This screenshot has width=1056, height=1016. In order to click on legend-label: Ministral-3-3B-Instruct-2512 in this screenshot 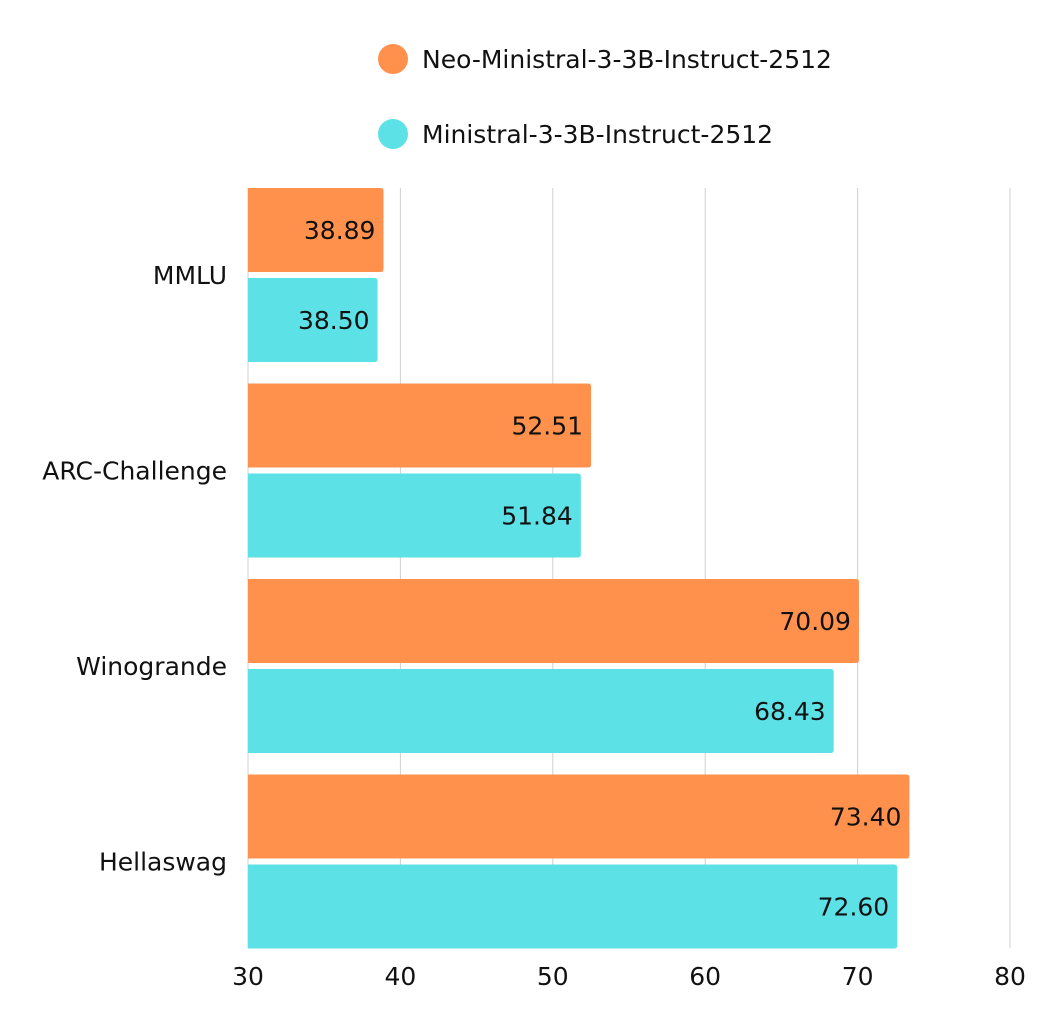, I will do `click(598, 134)`.